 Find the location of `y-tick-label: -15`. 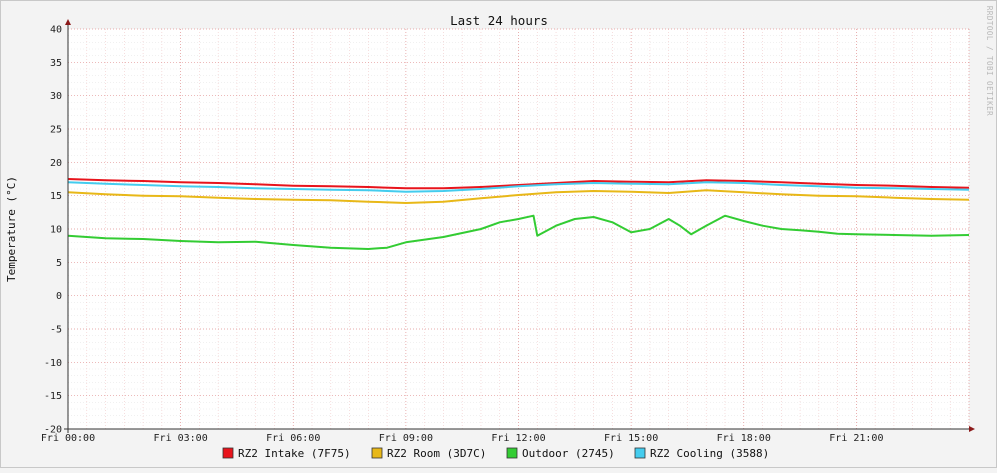

y-tick-label: -15 is located at coordinates (53, 396).